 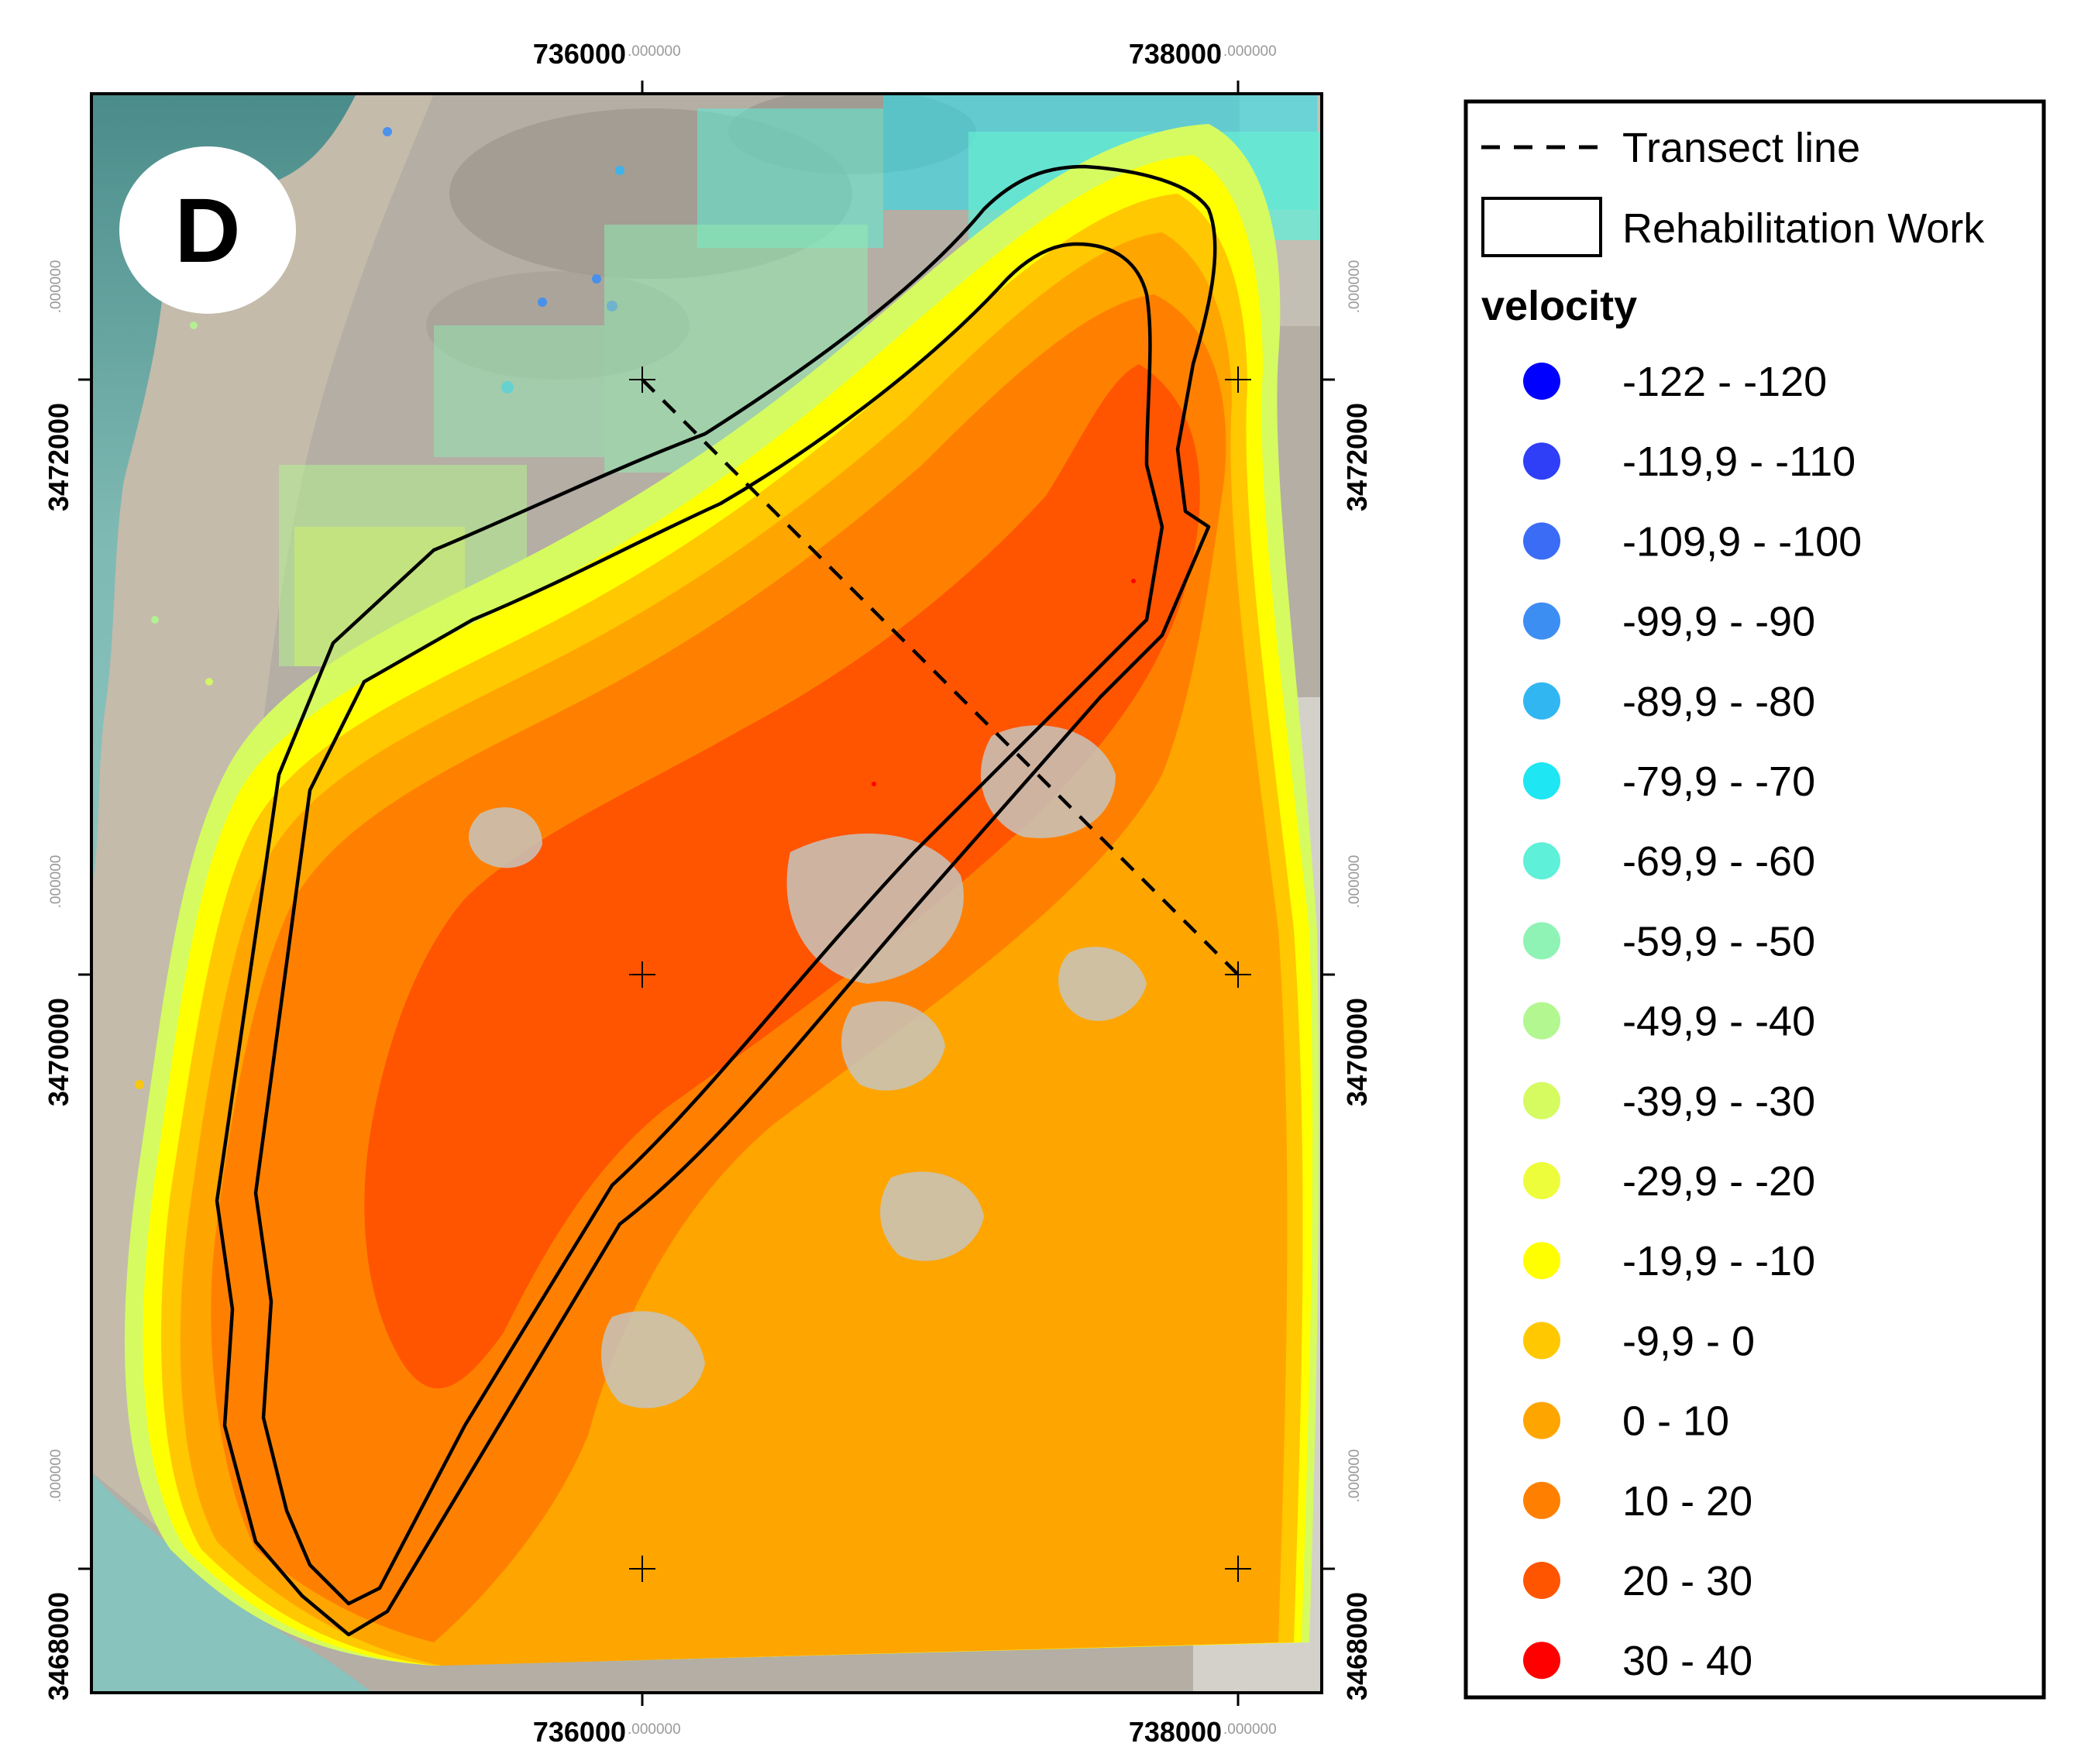 I want to click on rehab-label: Rehabilitation Work, so click(x=1803, y=228).